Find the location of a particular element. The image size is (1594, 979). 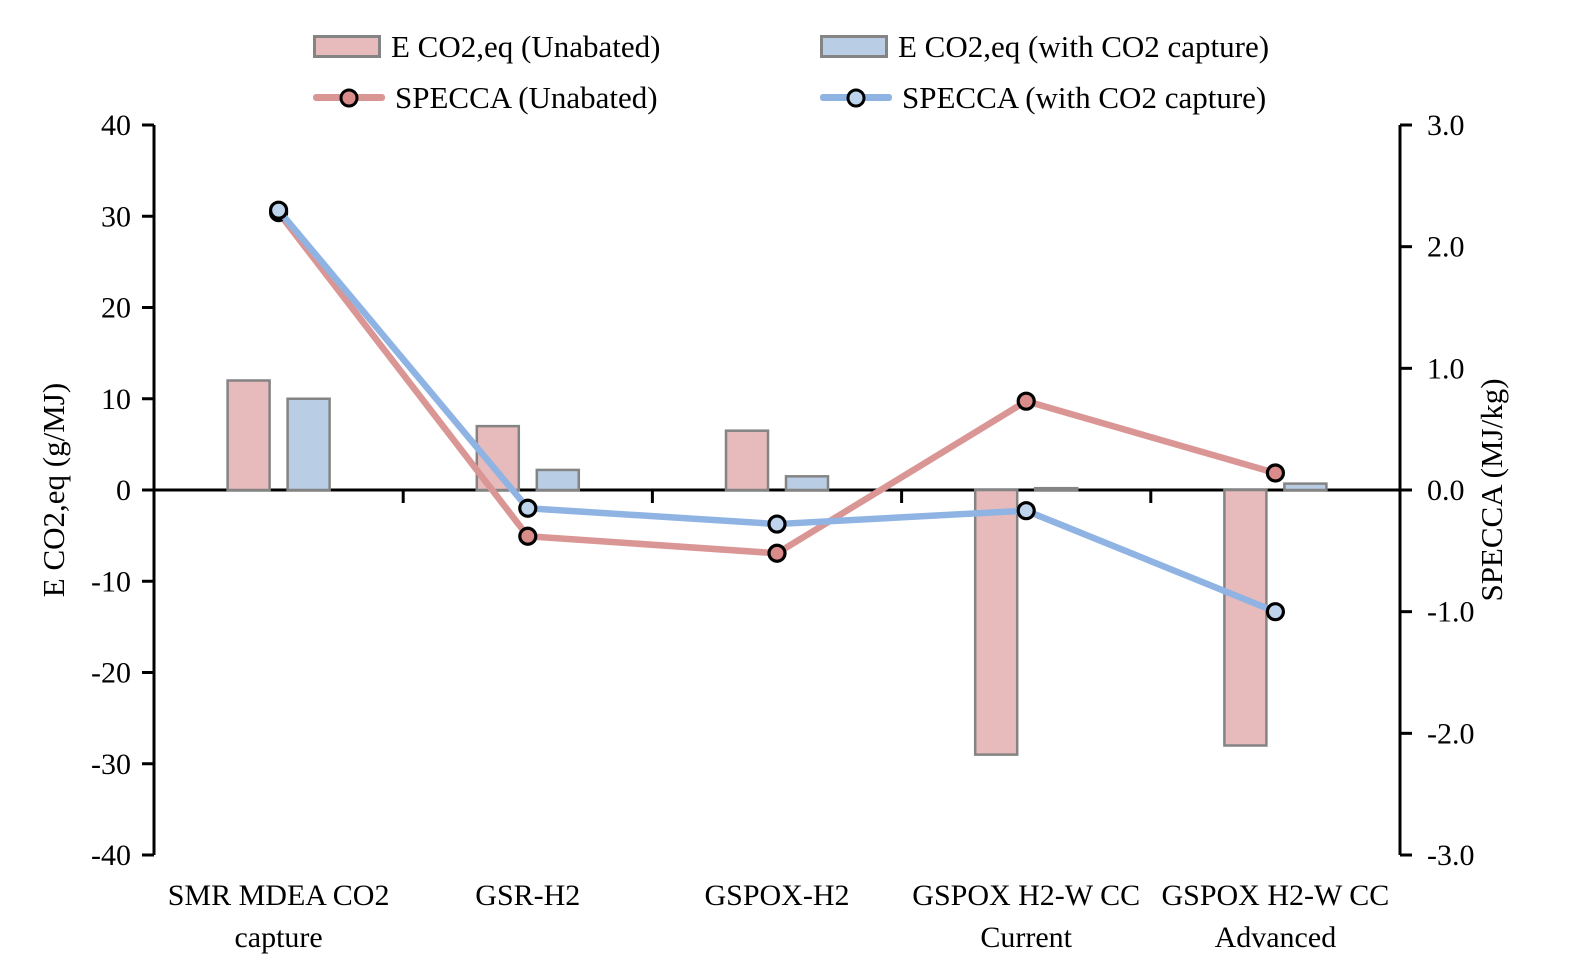

legend-label-eco2-unabated: E CO2,eq (Unabated) is located at coordinates (526, 46).